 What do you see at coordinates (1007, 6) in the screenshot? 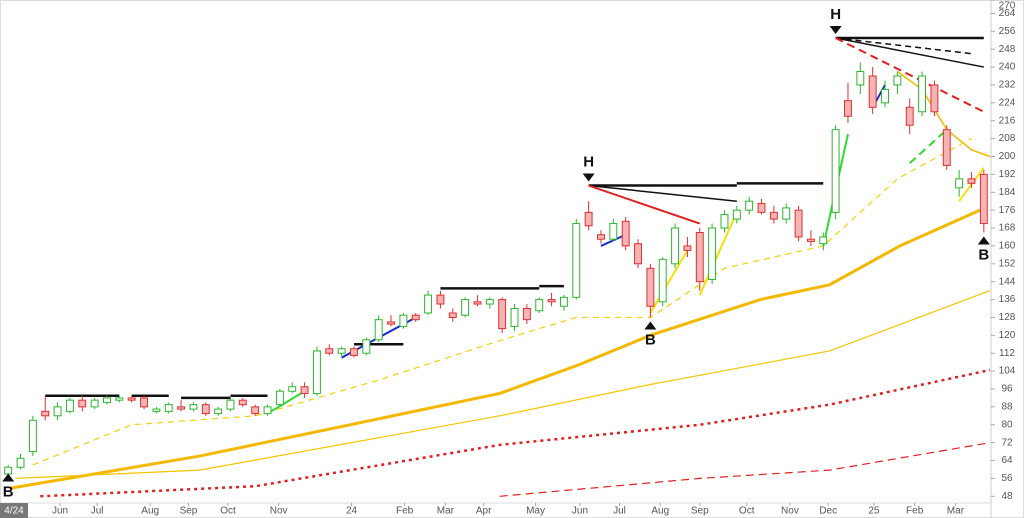
I see `y-tick-label: 270` at bounding box center [1007, 6].